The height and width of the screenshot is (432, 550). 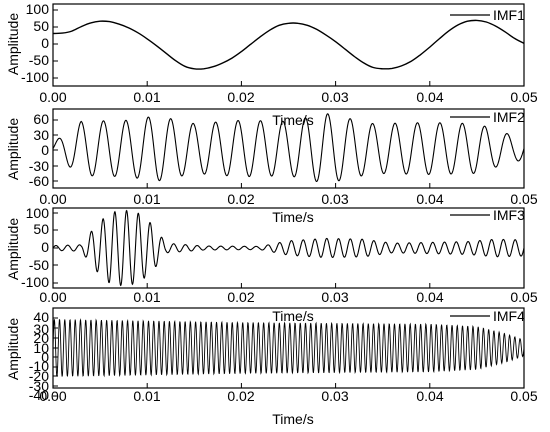 What do you see at coordinates (39, 376) in the screenshot?
I see `panel-imf4-ytick: -20` at bounding box center [39, 376].